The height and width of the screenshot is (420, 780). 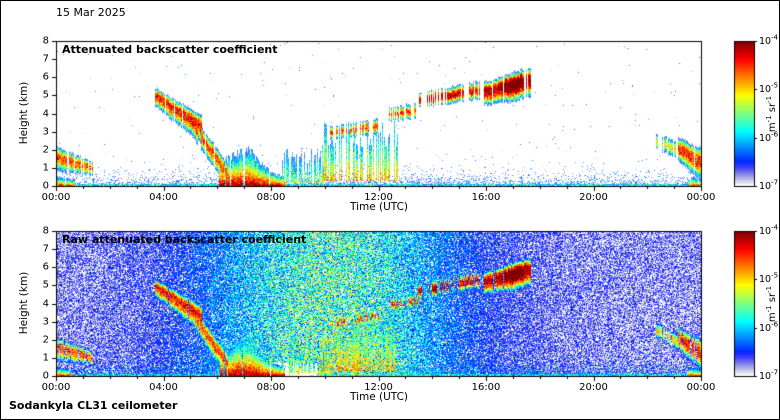 What do you see at coordinates (24, 113) in the screenshot?
I see `panel1-y-axis-label: Height (km)` at bounding box center [24, 113].